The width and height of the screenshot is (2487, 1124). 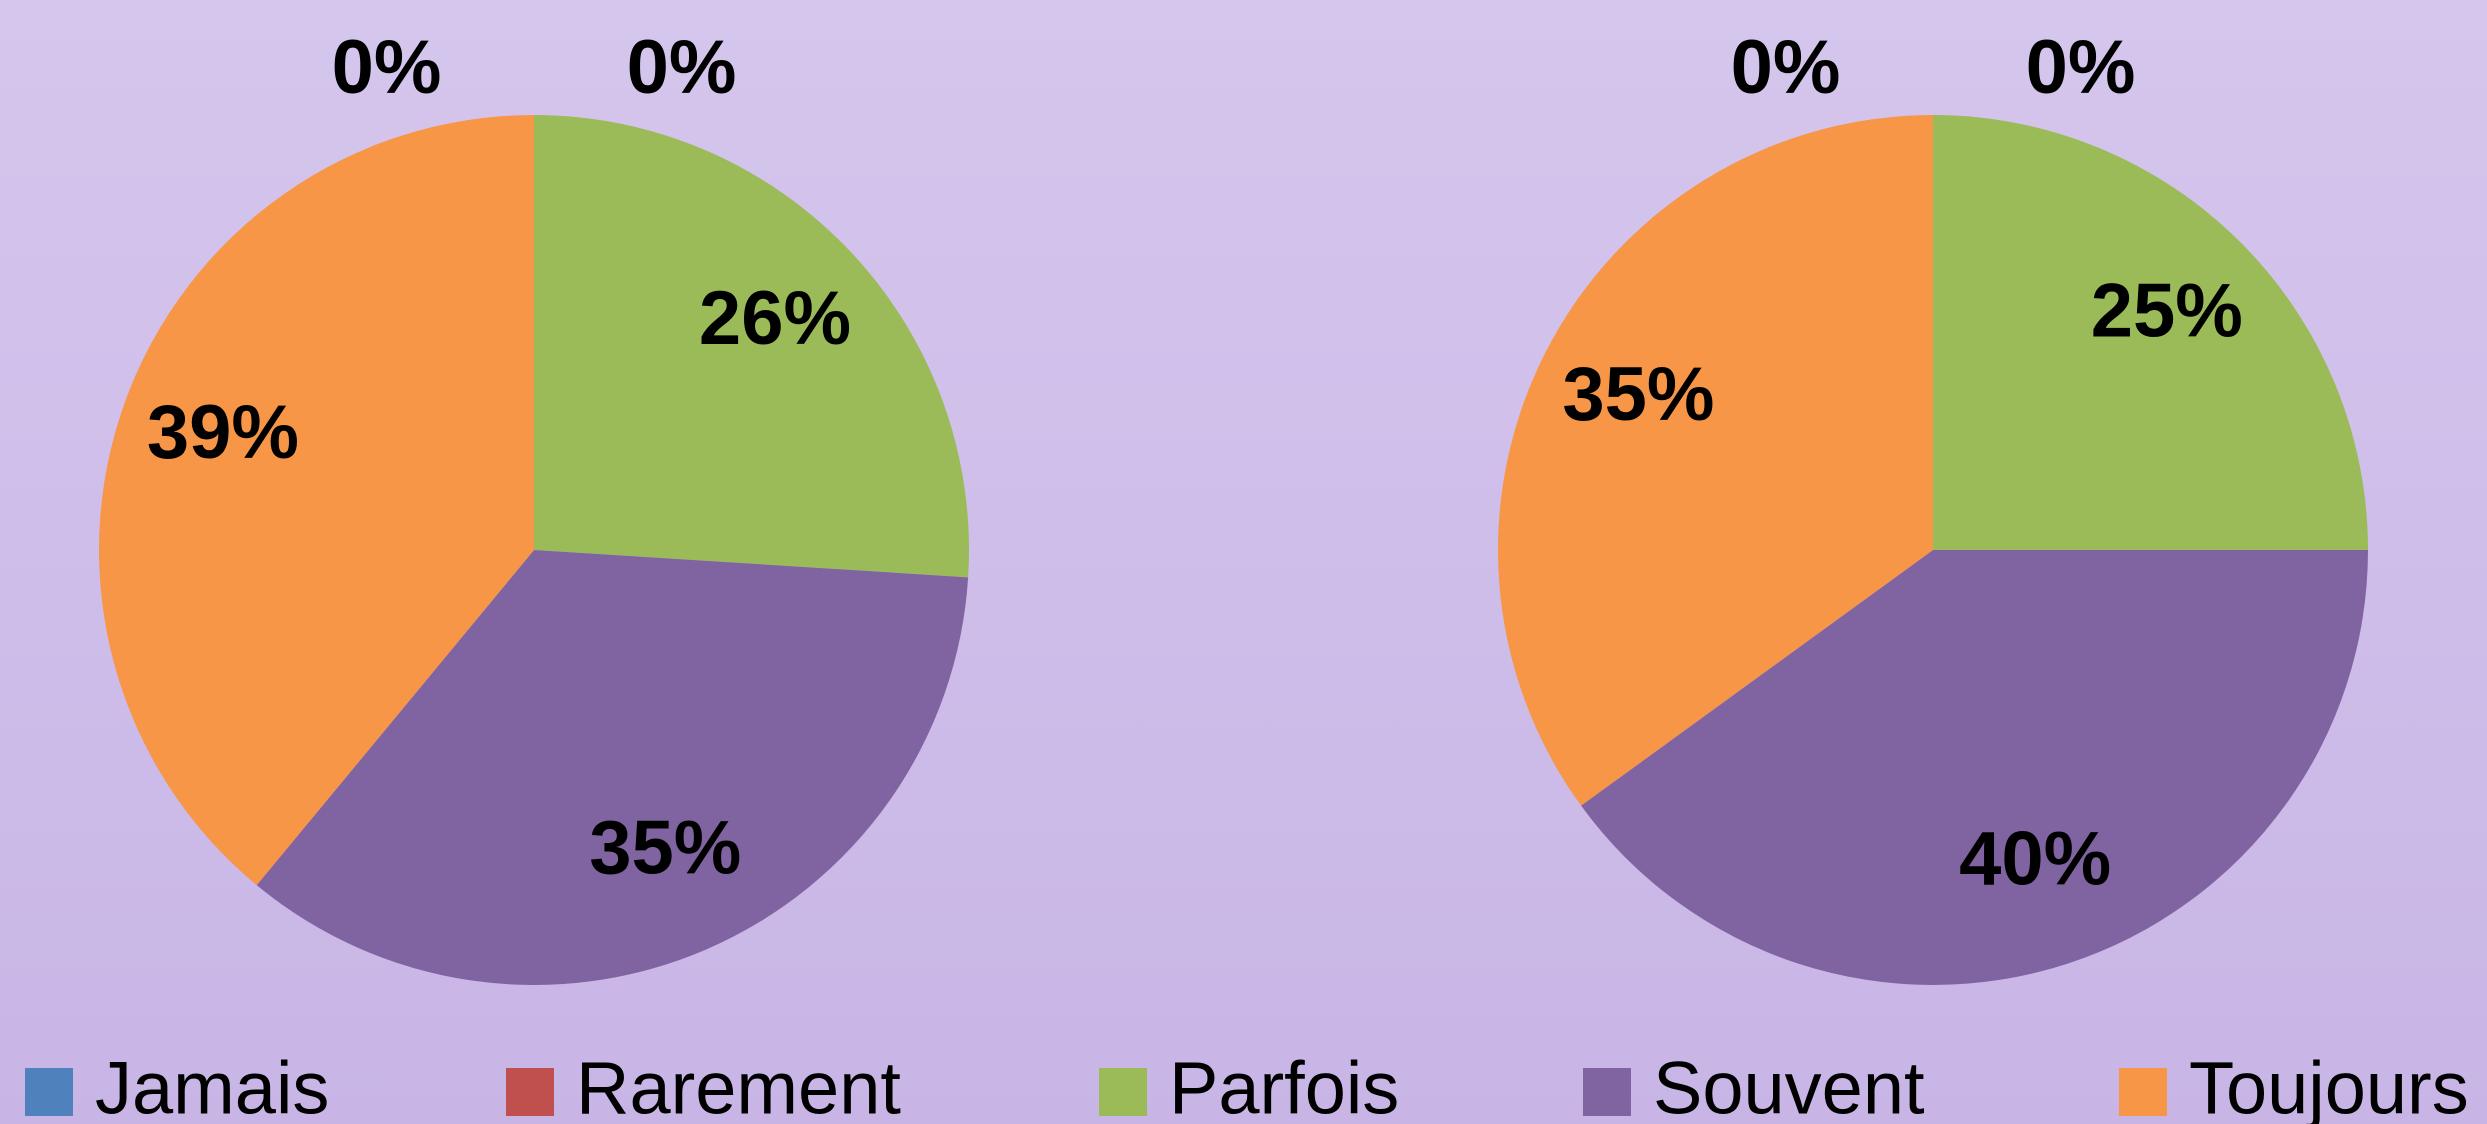 What do you see at coordinates (1284, 1085) in the screenshot?
I see `legend-label: Parfois` at bounding box center [1284, 1085].